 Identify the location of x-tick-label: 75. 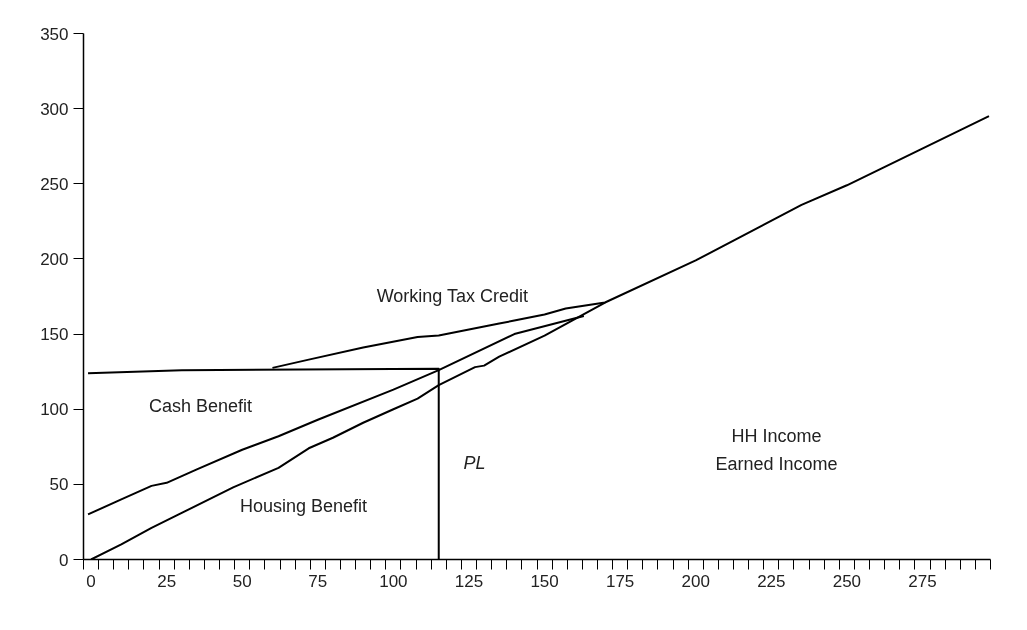
(318, 581).